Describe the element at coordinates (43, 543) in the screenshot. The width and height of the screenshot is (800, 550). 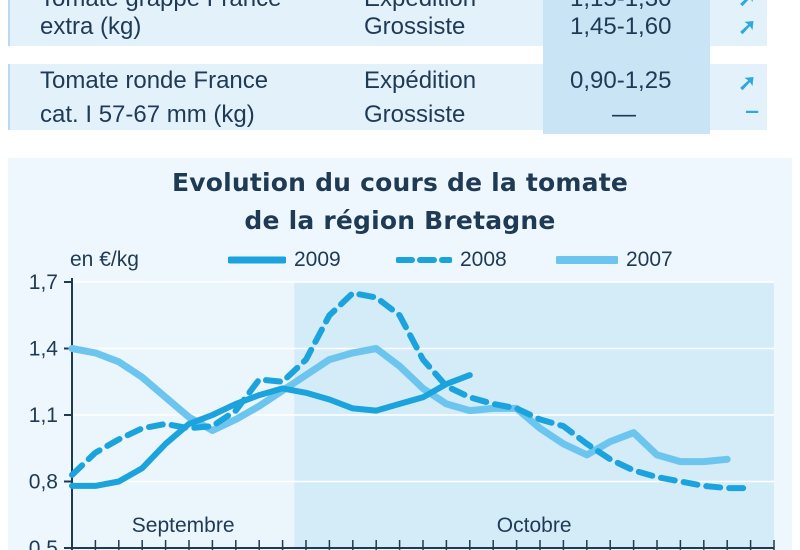
I see `y-tick-label: 0,5` at that location.